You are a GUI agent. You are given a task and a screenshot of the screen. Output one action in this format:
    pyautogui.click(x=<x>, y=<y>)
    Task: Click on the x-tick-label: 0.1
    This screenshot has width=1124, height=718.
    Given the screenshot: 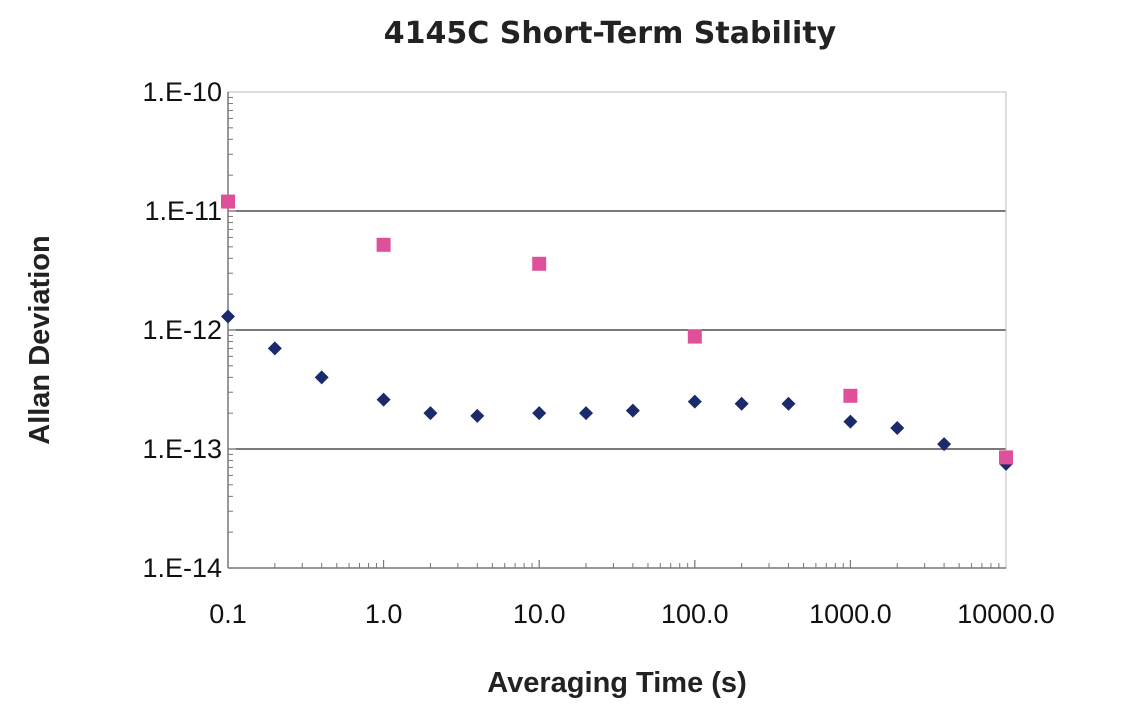 What is the action you would take?
    pyautogui.click(x=228, y=614)
    